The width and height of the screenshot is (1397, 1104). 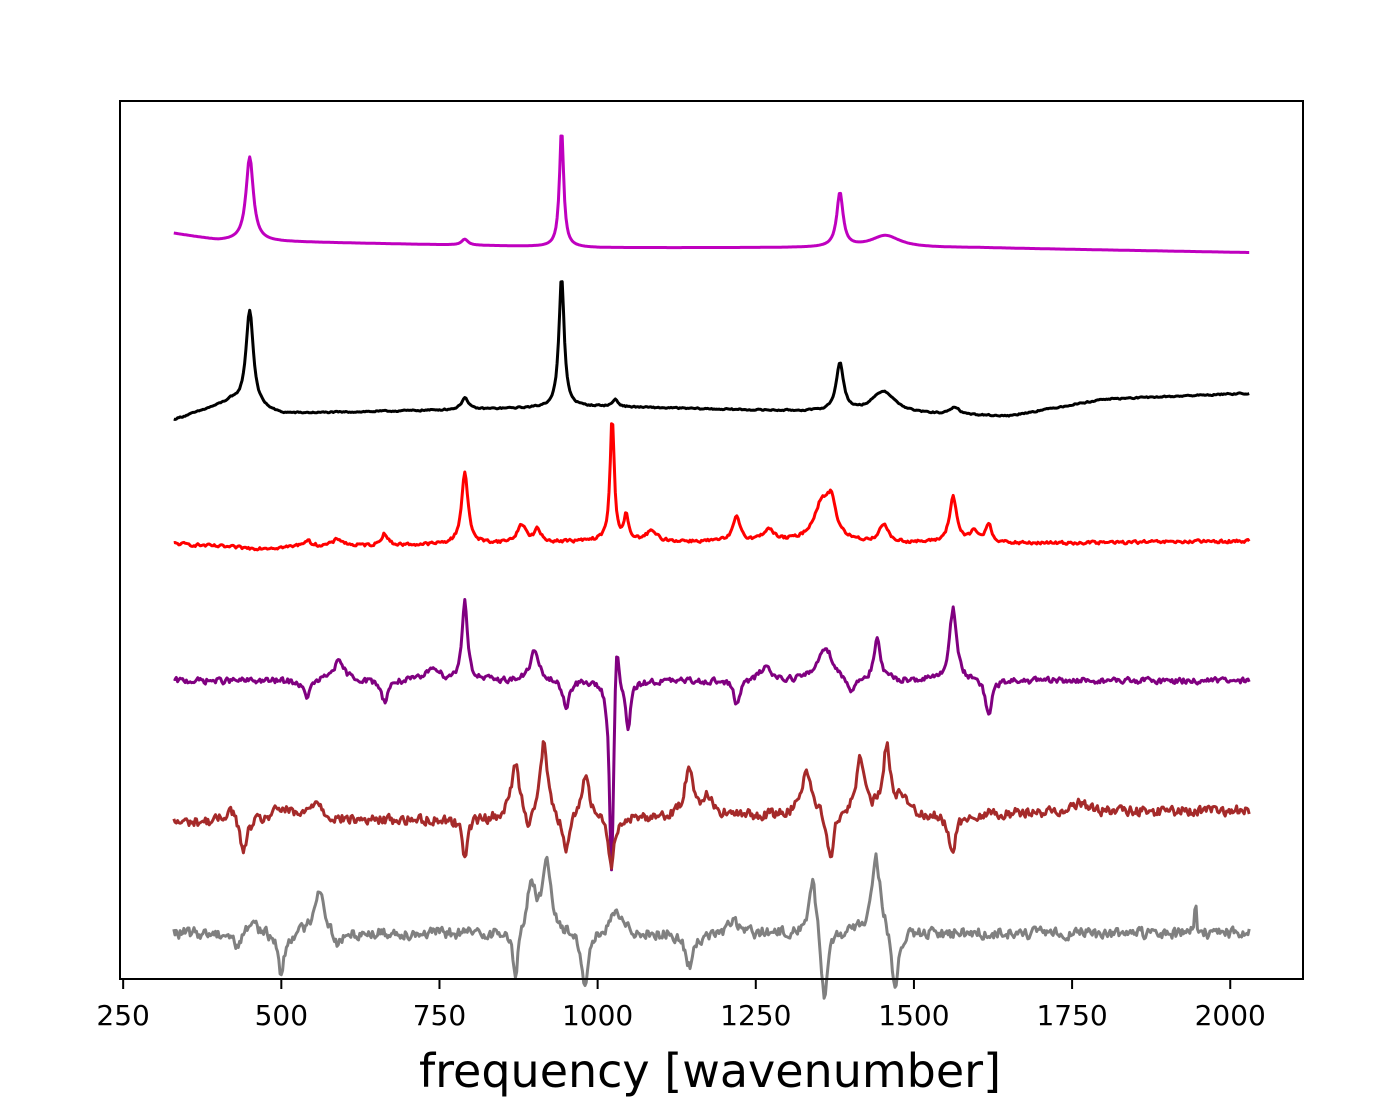 What do you see at coordinates (710, 1071) in the screenshot?
I see `x-axis-label: frequency [wavenumber]` at bounding box center [710, 1071].